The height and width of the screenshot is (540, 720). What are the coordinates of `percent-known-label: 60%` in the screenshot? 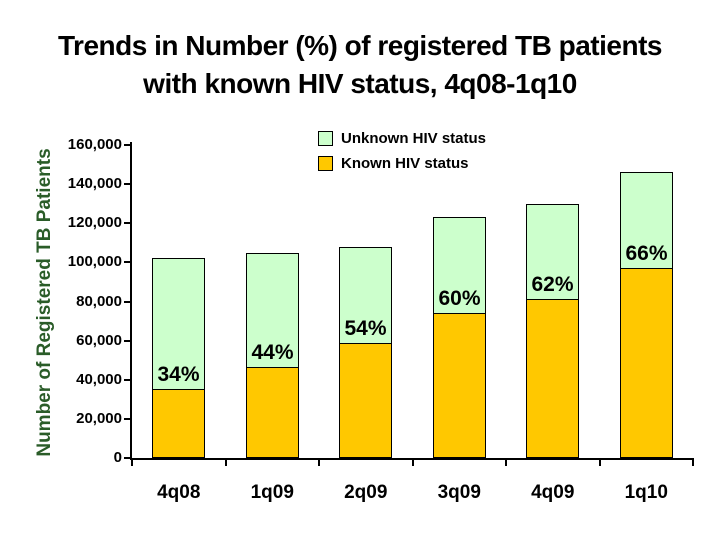 It's located at (459, 298).